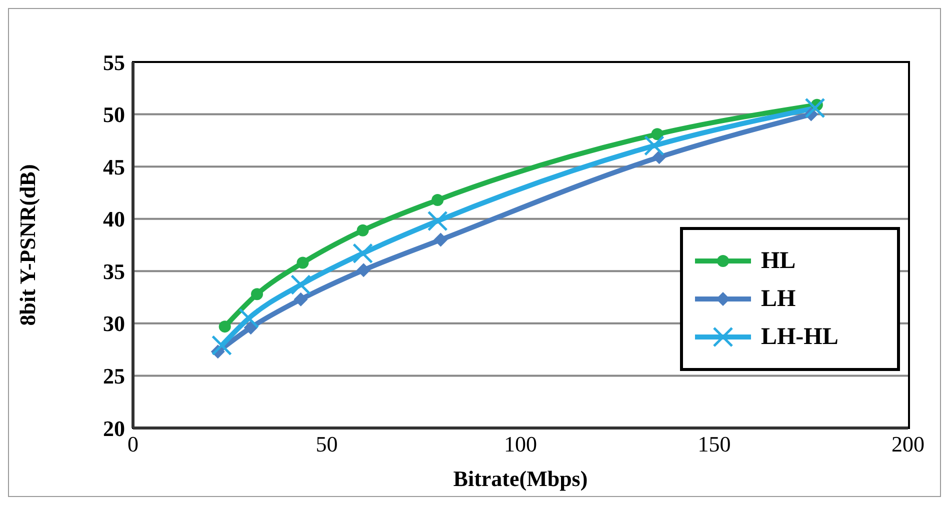 The width and height of the screenshot is (949, 505). What do you see at coordinates (799, 337) in the screenshot?
I see `legend-label: LH-HL` at bounding box center [799, 337].